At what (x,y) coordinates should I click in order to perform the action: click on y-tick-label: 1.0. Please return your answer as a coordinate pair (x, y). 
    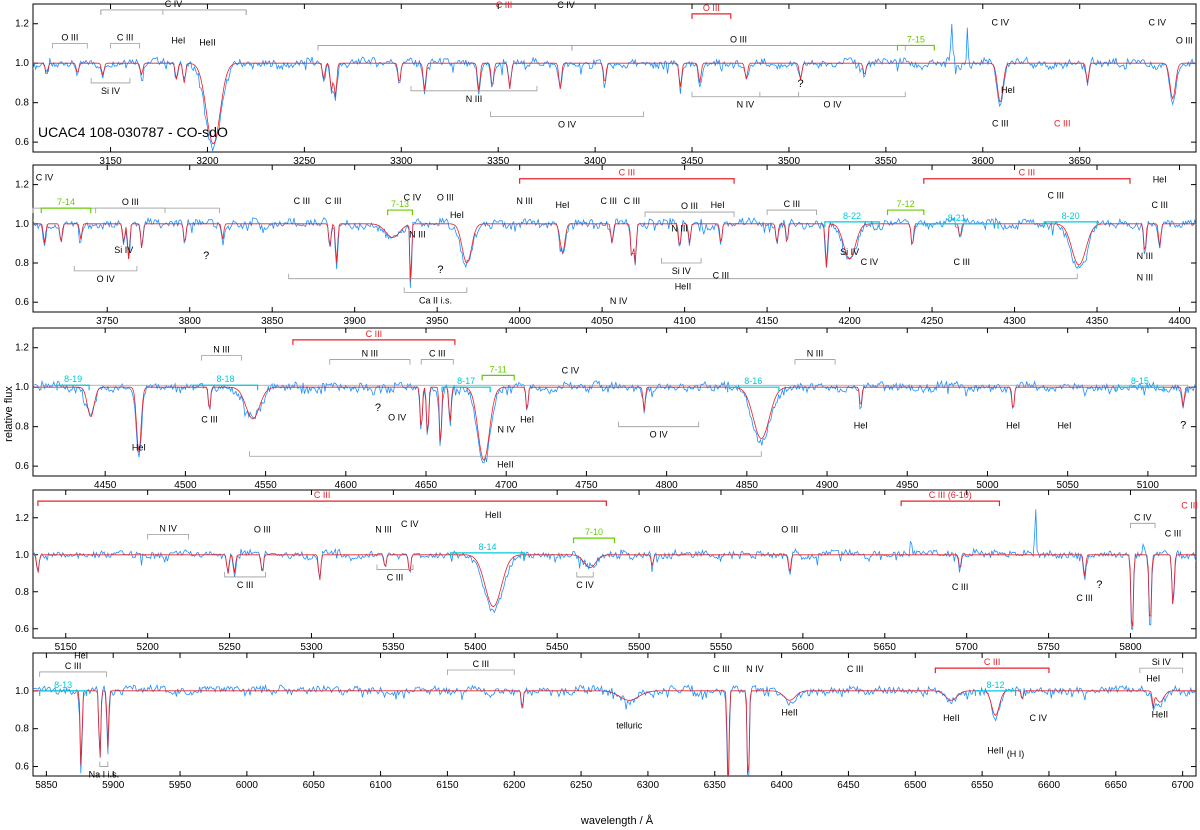
    Looking at the image, I should click on (22, 555).